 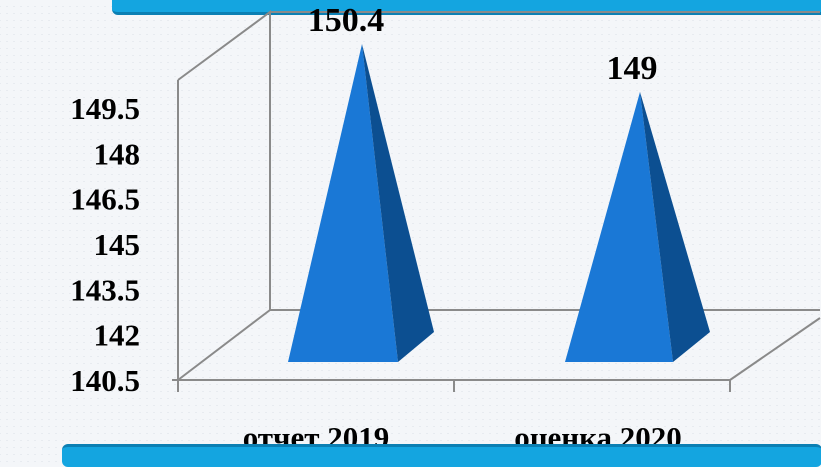 I want to click on y-tick-label: 145, so click(x=117, y=244).